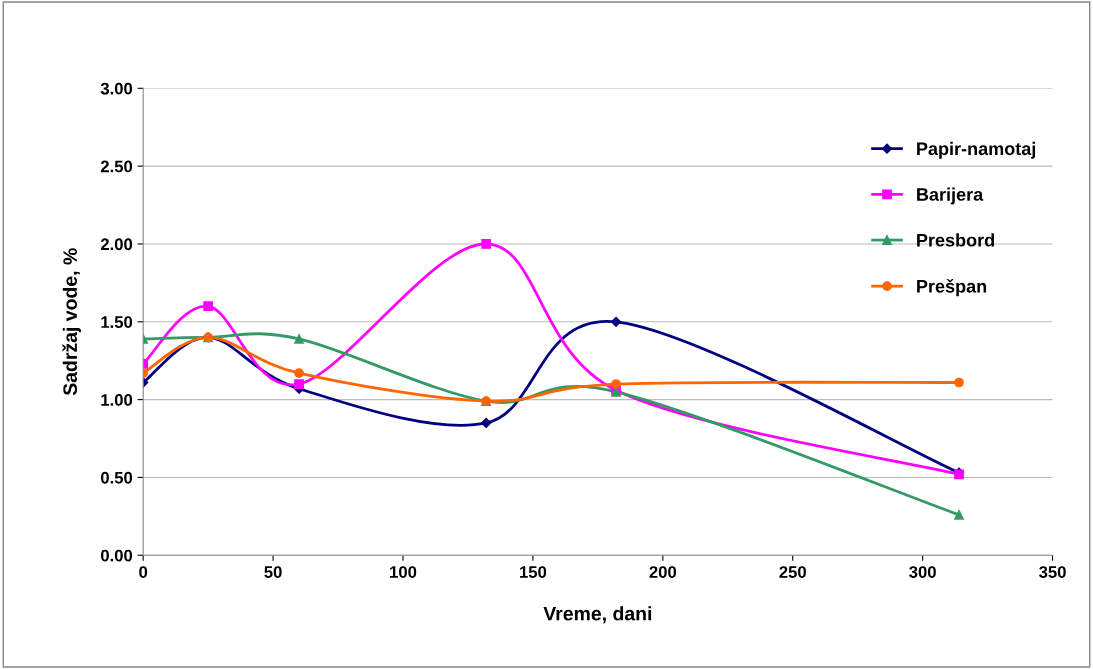 The width and height of the screenshot is (1093, 669). Describe the element at coordinates (597, 615) in the screenshot. I see `x-axis-title: Vreme, dani` at that location.